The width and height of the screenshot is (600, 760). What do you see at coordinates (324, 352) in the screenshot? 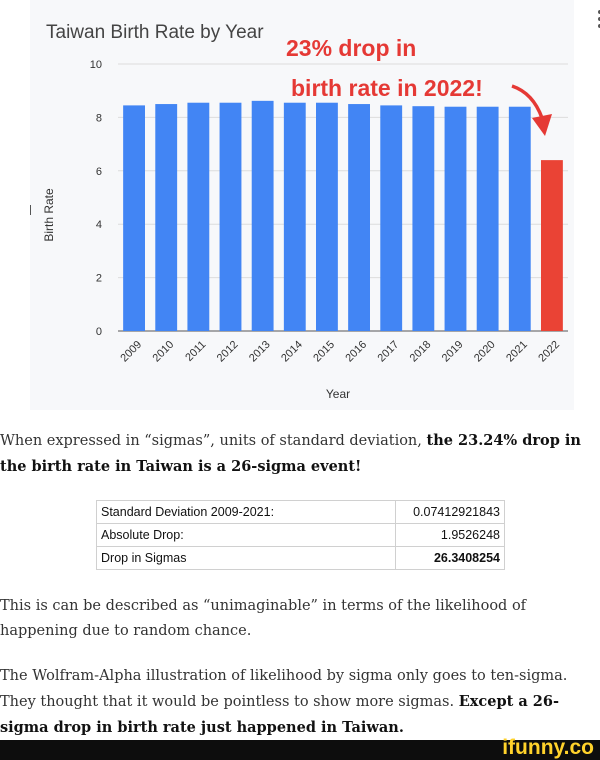
I see `x-tick-label: 2015` at bounding box center [324, 352].